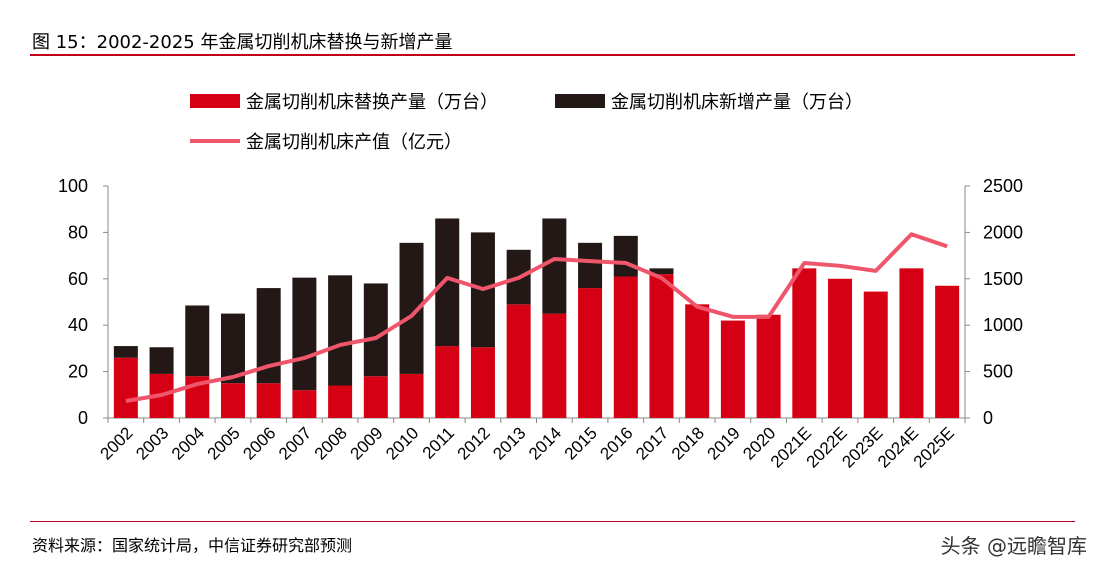  What do you see at coordinates (724, 443) in the screenshot?
I see `x-tick-label: 2019` at bounding box center [724, 443].